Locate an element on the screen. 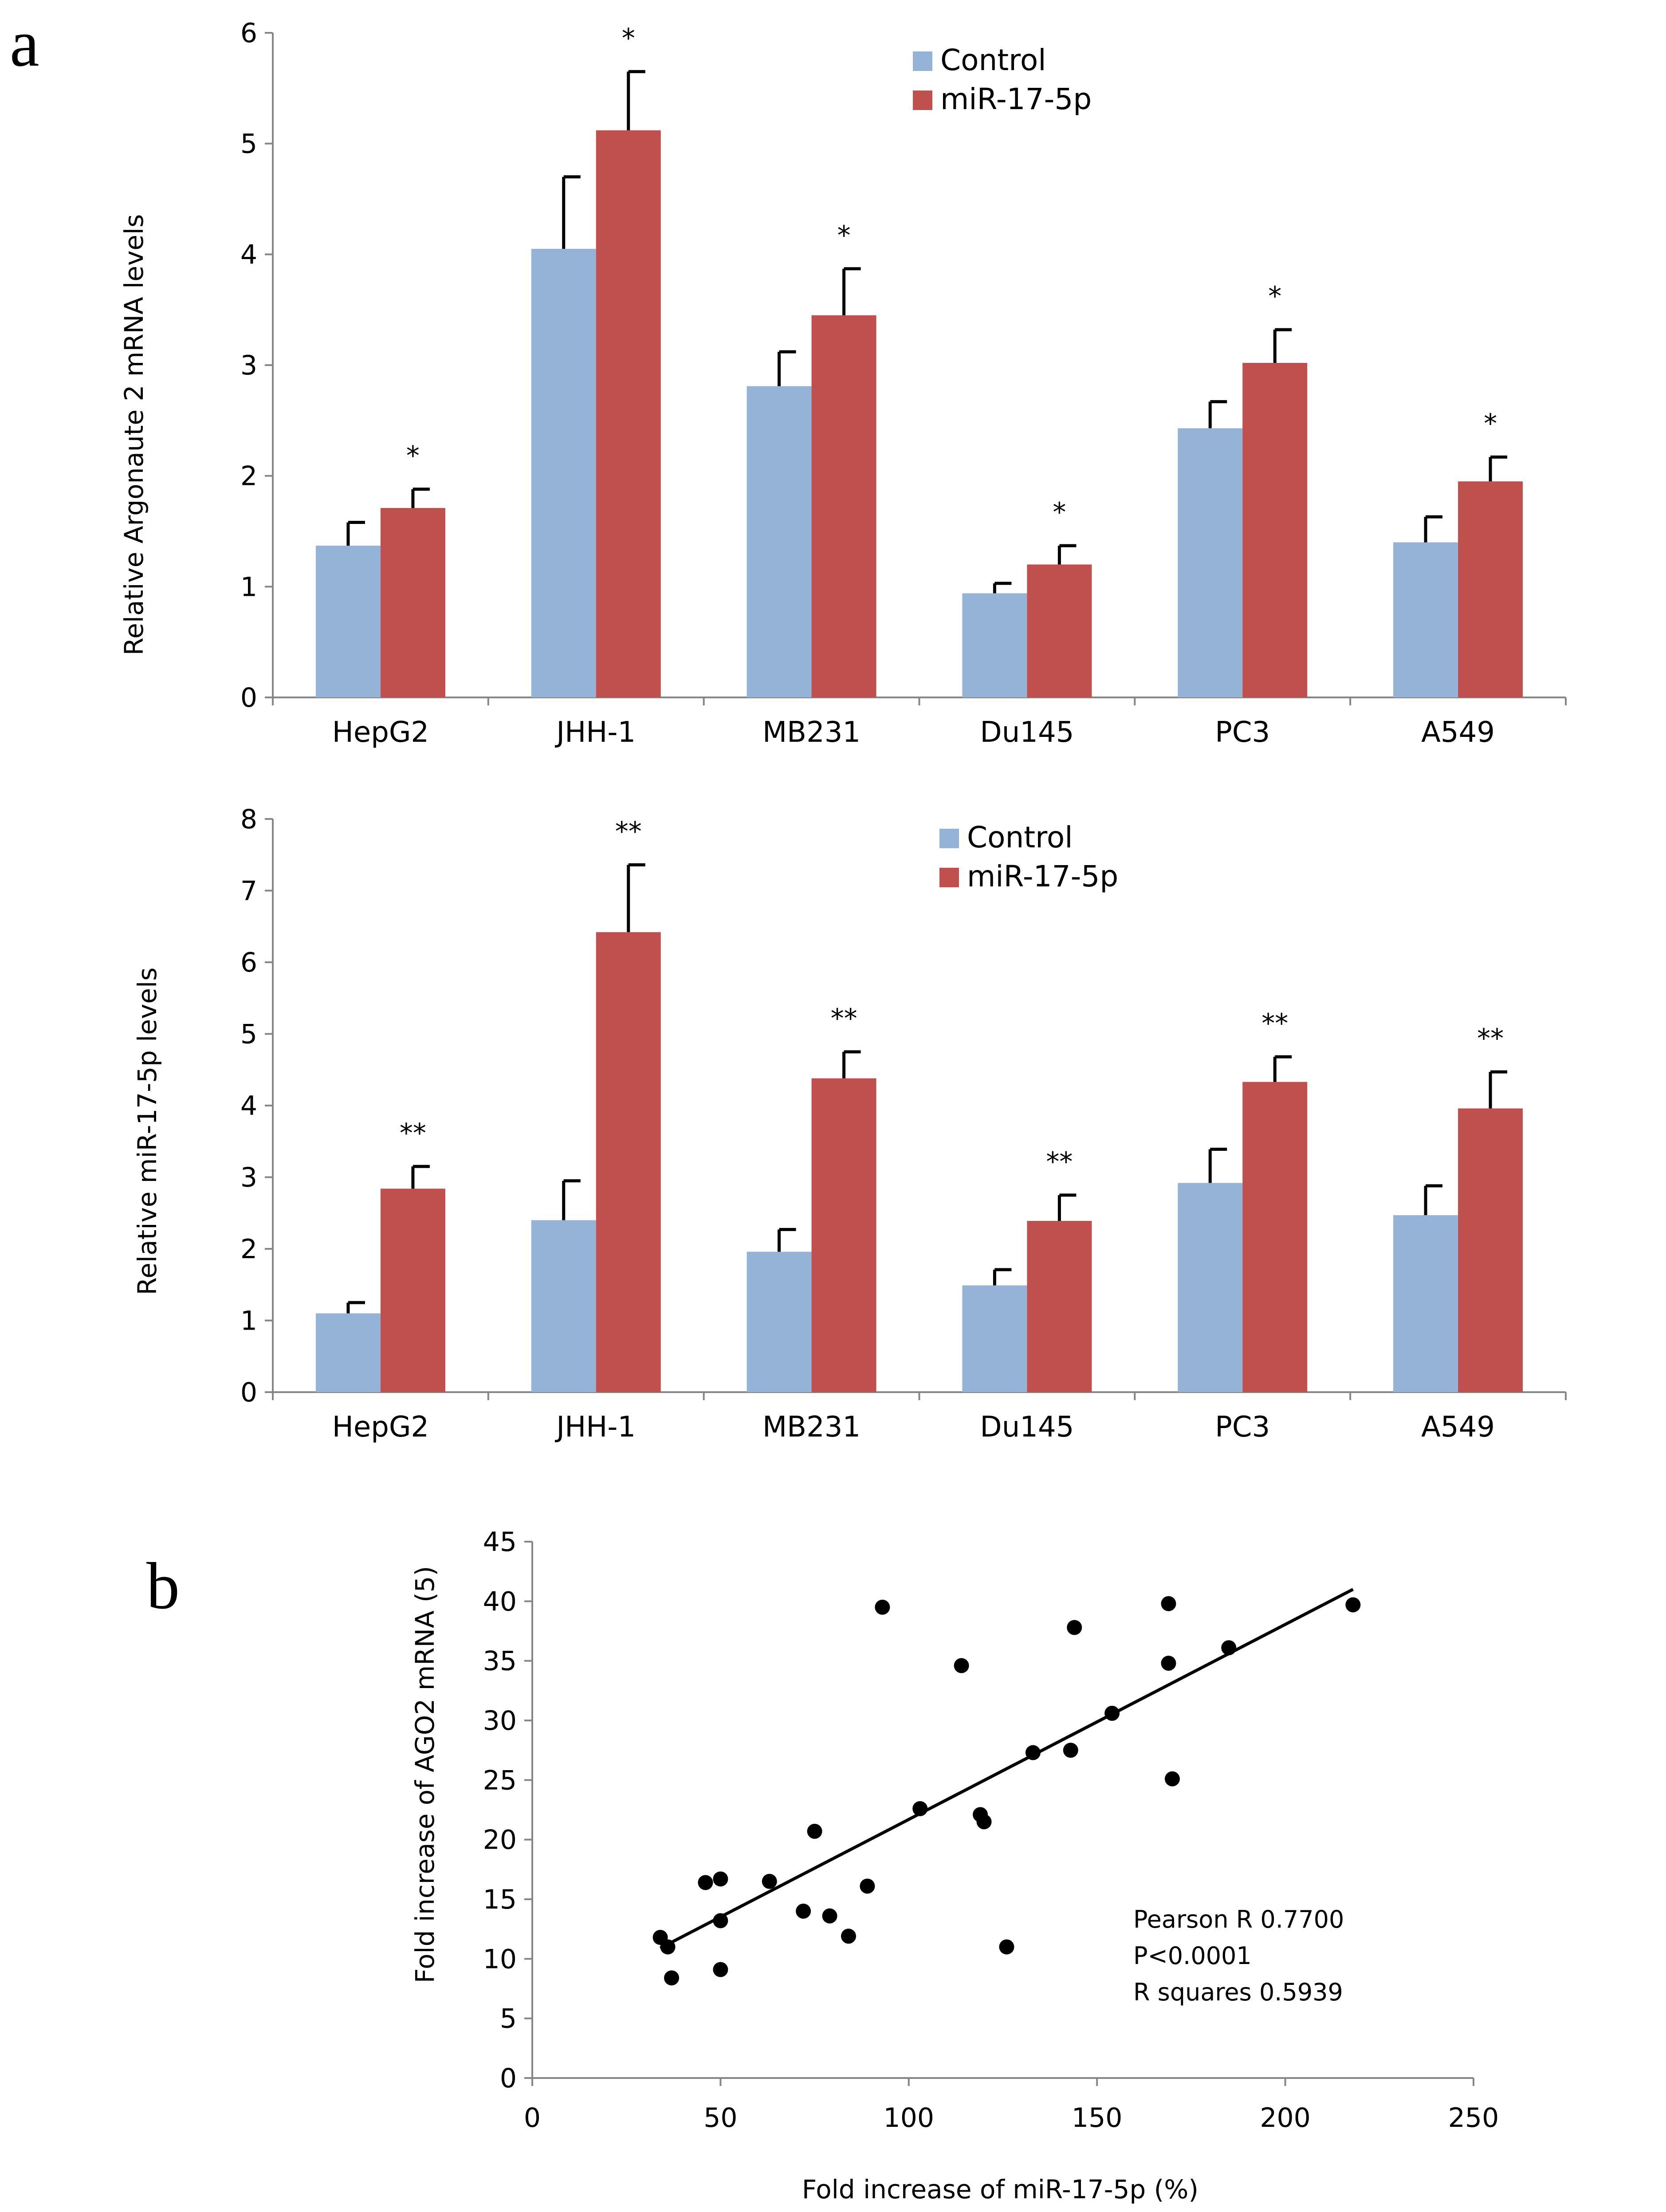 The width and height of the screenshot is (1666, 2212). y-axis-label: Relative miR-17-5p levels is located at coordinates (147, 1131).